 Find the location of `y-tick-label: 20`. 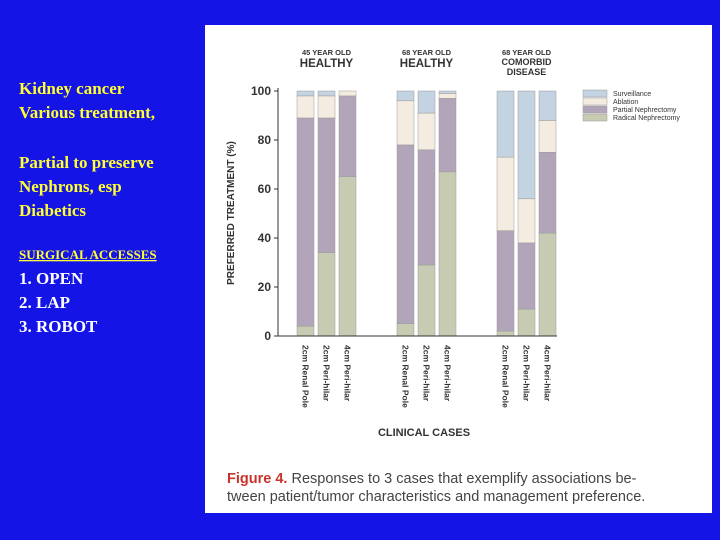

y-tick-label: 20 is located at coordinates (265, 287).